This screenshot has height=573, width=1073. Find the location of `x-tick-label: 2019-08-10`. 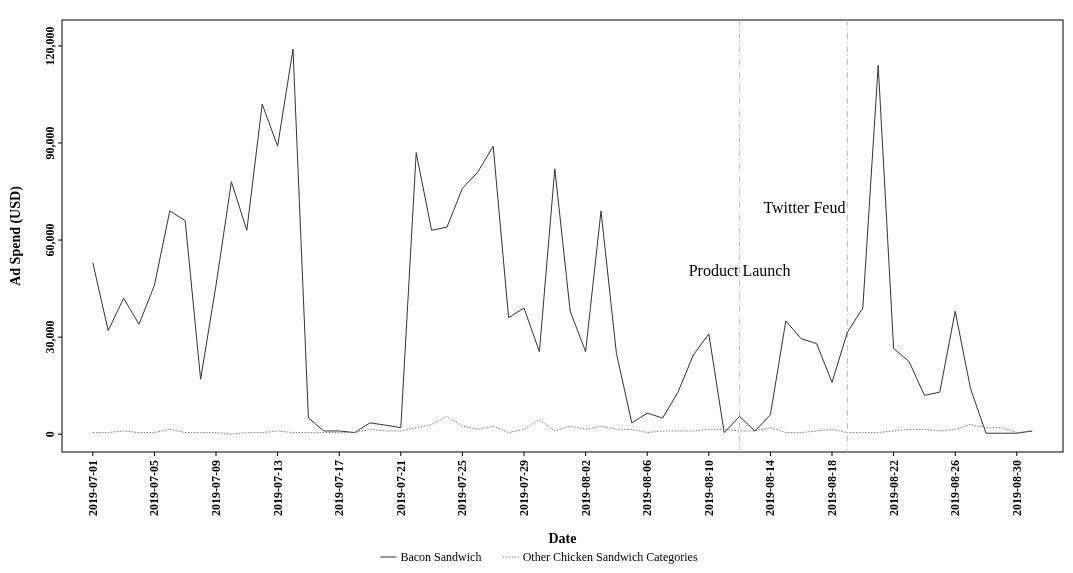

x-tick-label: 2019-08-10 is located at coordinates (708, 488).